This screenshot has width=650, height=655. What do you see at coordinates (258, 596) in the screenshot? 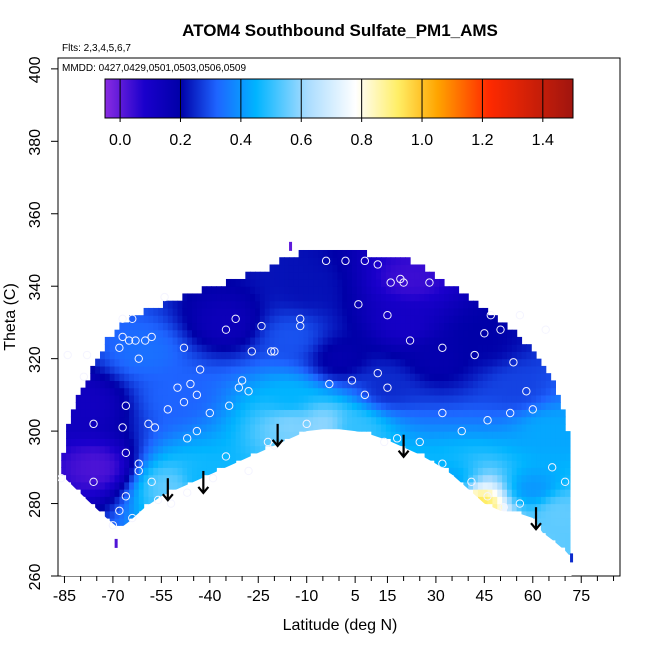
I see `x-axis-tick-label: -25` at bounding box center [258, 596].